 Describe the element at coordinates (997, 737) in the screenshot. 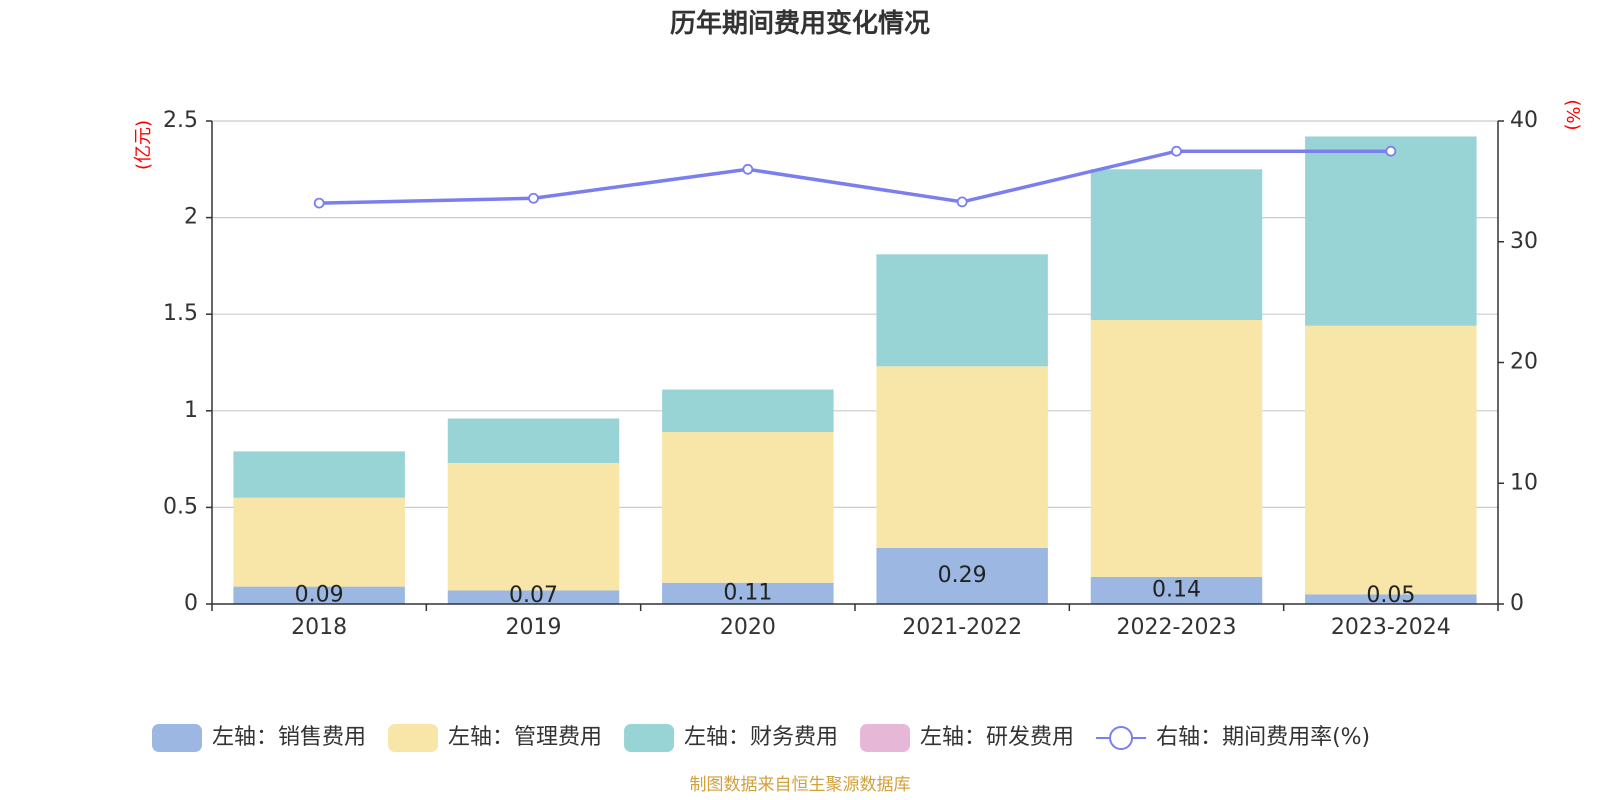

I see `legend-label: 左轴：研发费用` at that location.